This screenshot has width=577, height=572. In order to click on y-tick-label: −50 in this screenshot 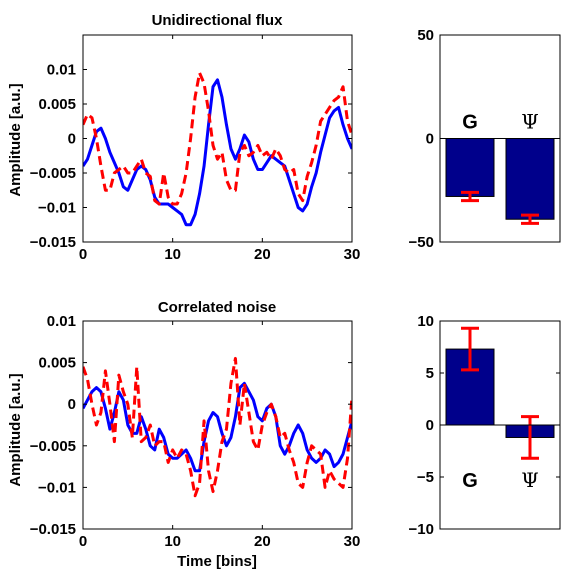, I will do `click(421, 242)`.